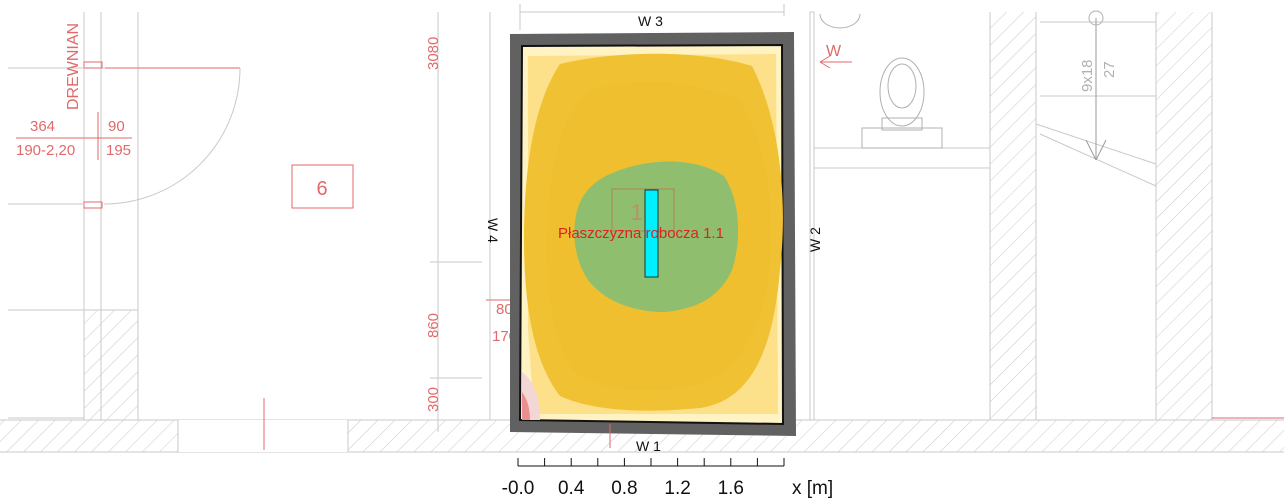  What do you see at coordinates (1184, 216) in the screenshot?
I see `wall-hatch-far-right` at bounding box center [1184, 216].